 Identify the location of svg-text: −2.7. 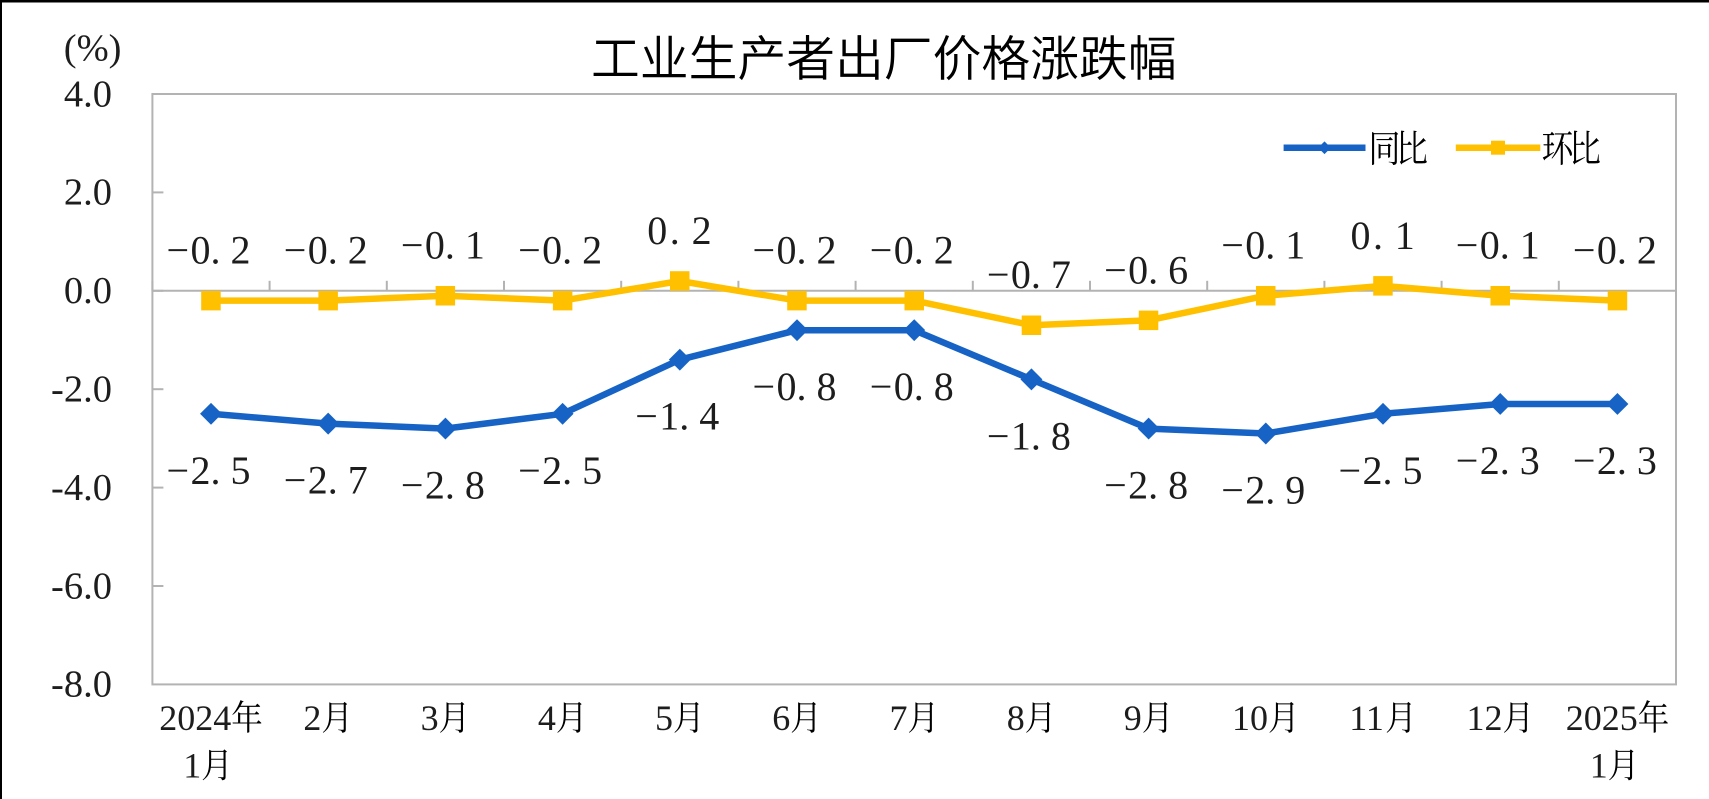
(326, 480).